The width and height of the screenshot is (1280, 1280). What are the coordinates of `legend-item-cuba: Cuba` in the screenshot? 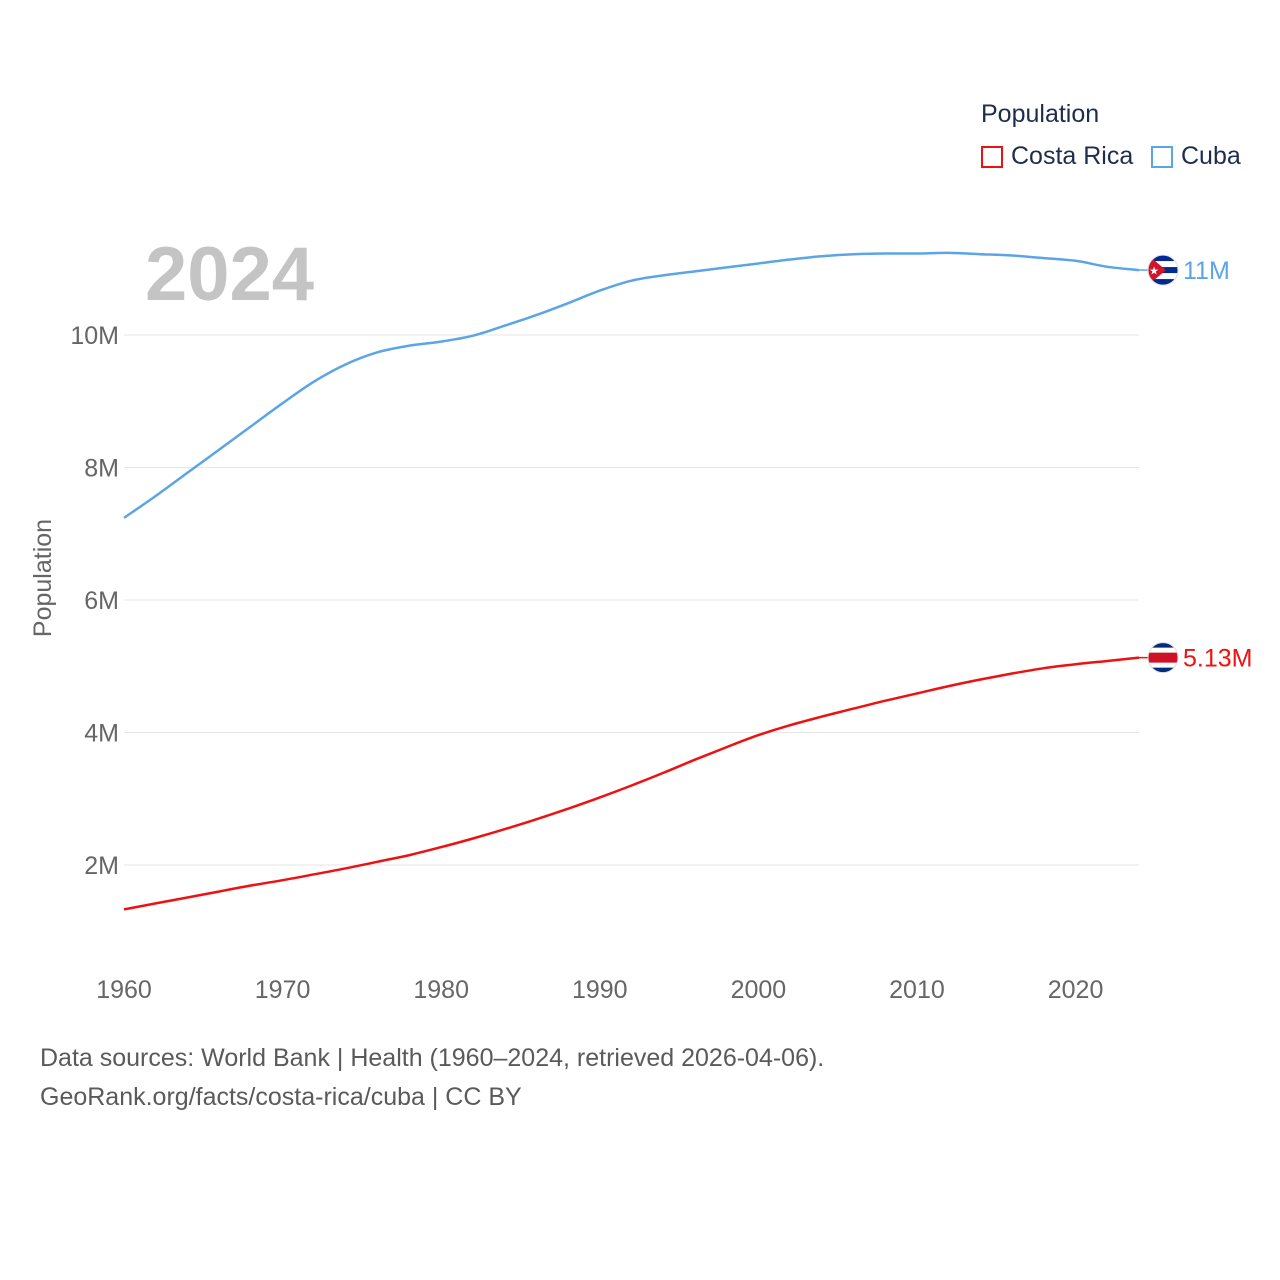 It's located at (1196, 156).